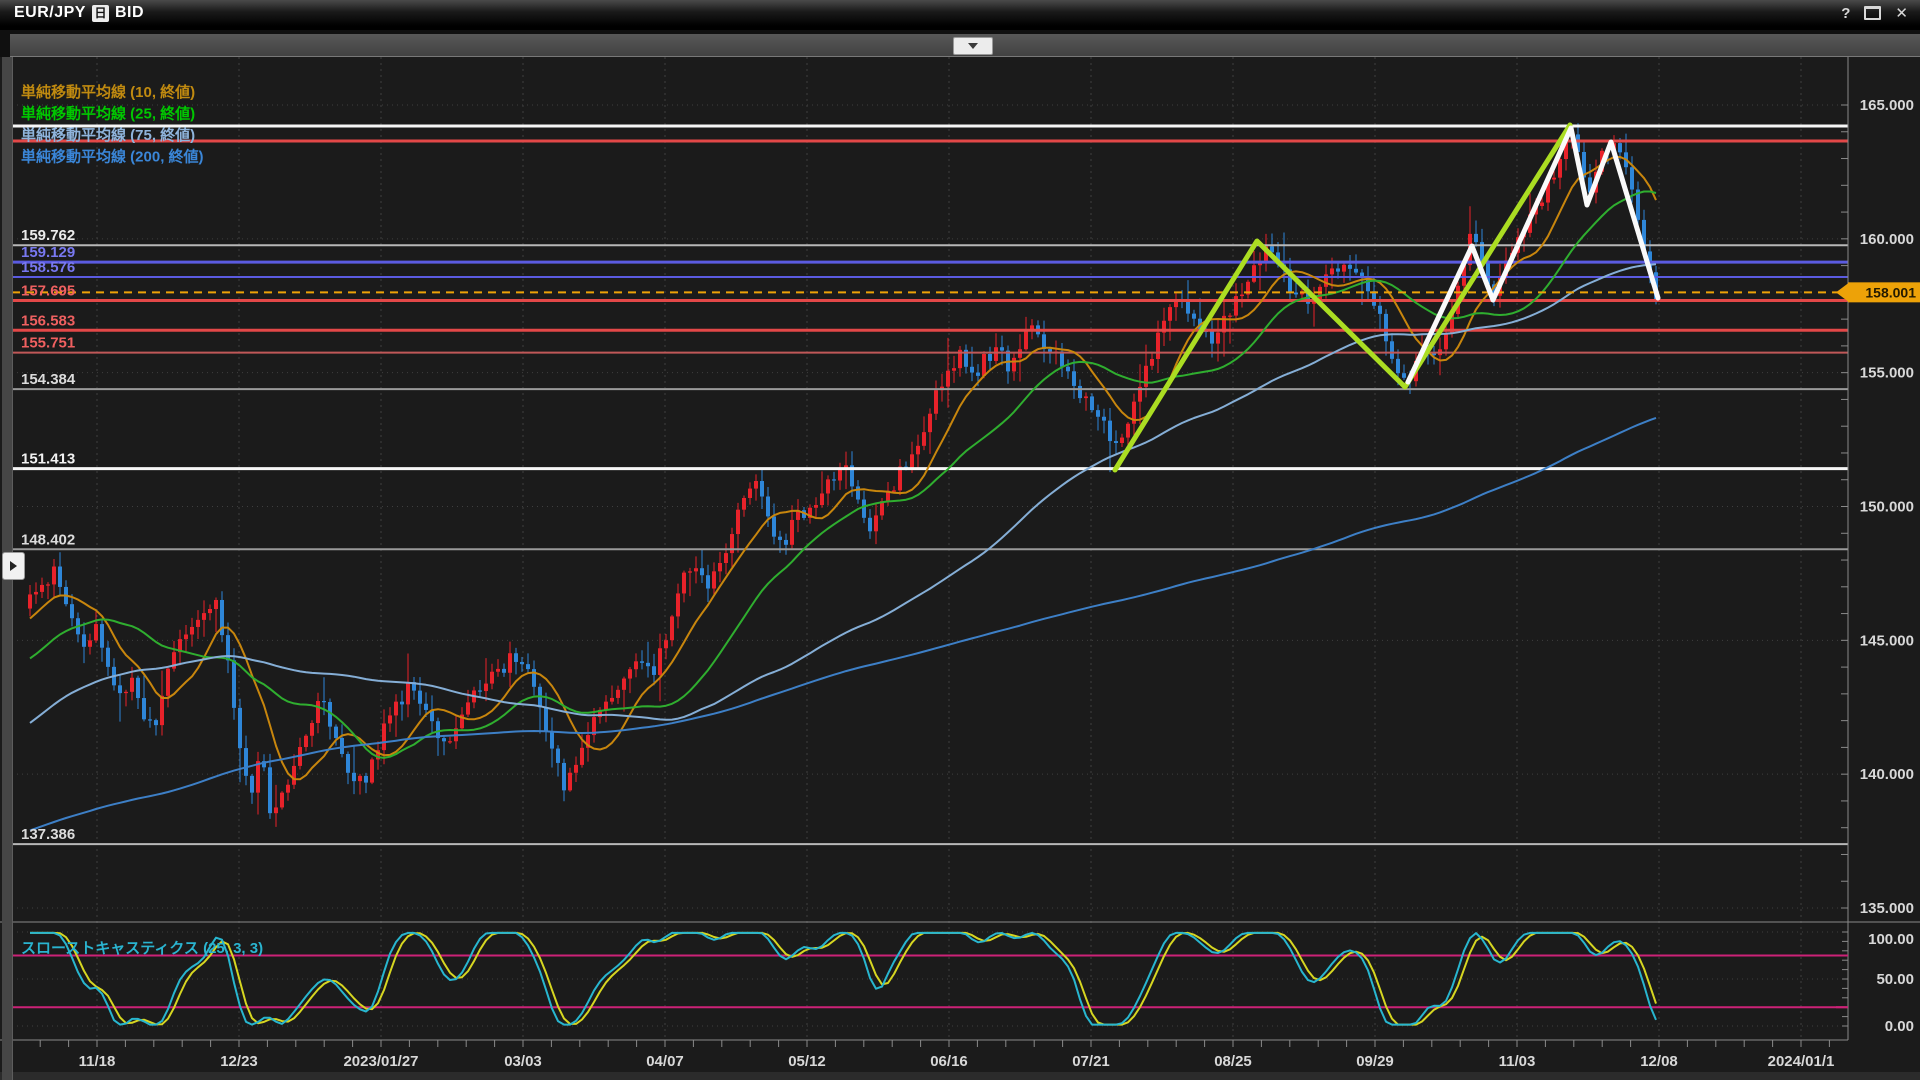 This screenshot has height=1080, width=1920. Describe the element at coordinates (960, 1076) in the screenshot. I see `window-bottom-edge` at that location.